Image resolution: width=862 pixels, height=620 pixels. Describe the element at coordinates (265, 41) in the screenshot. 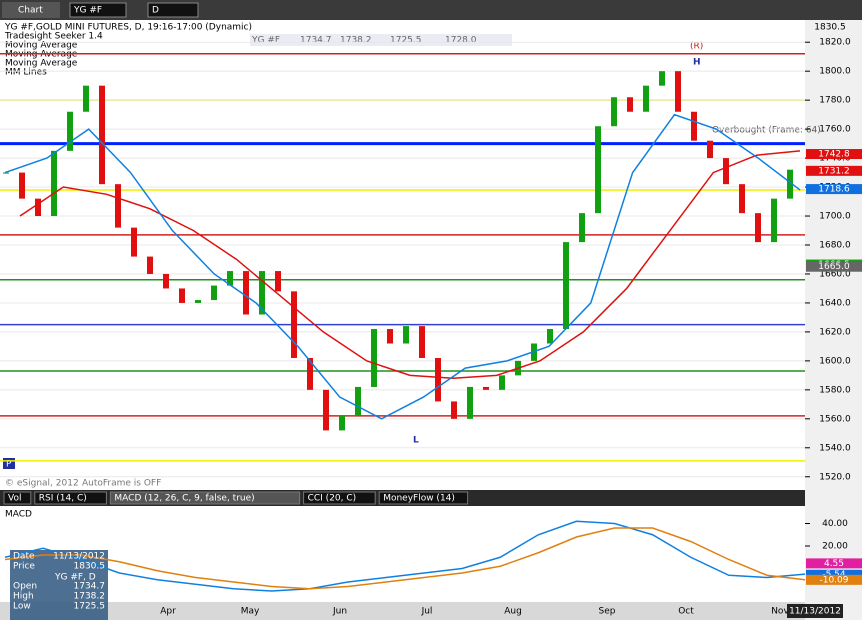

I see `quote-symbol: YG #F` at that location.